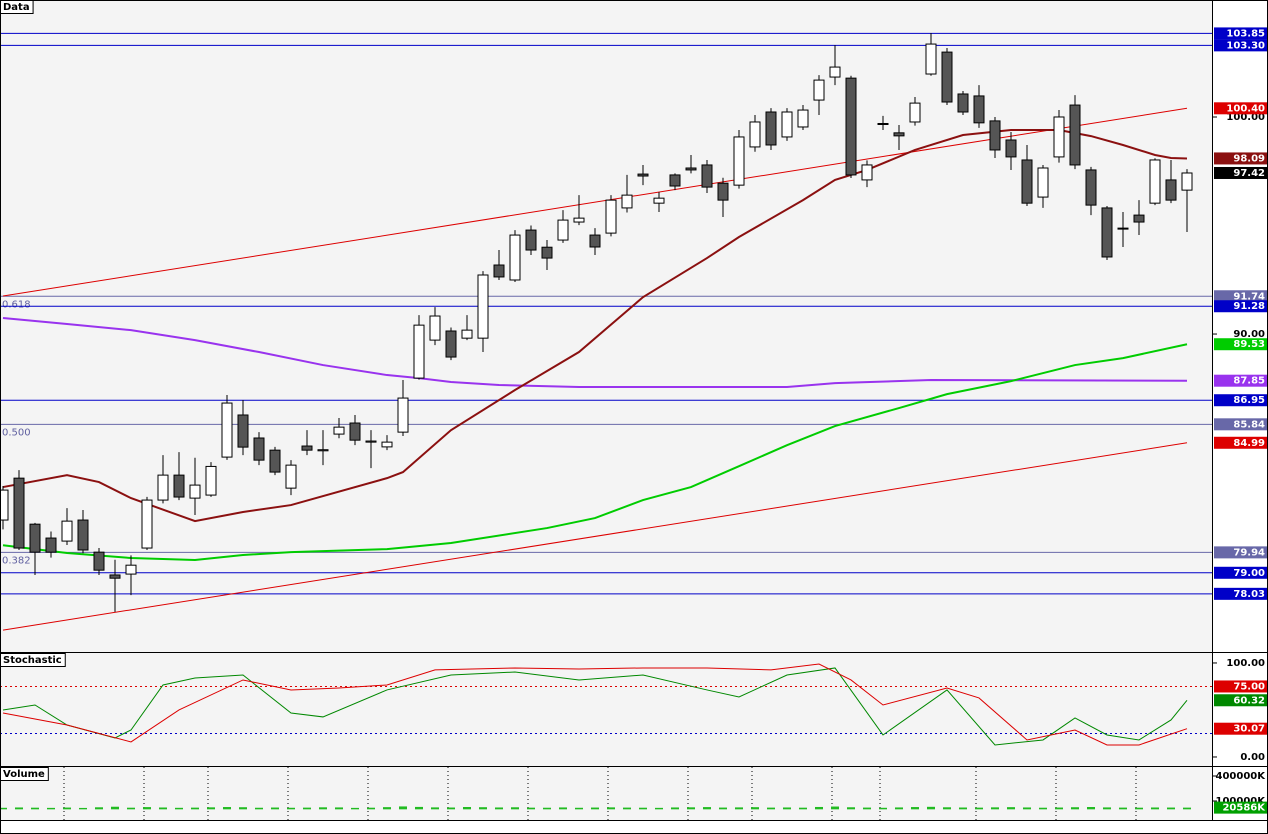 This screenshot has width=1268, height=834. I want to click on price-box-label: 100.40, so click(1245, 108).